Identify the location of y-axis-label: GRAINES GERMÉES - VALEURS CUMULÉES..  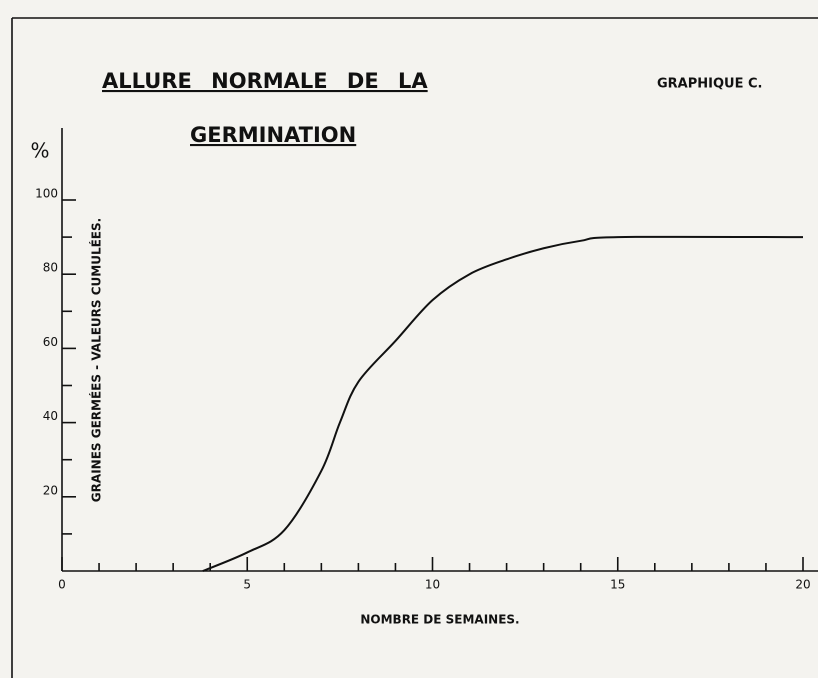
(96, 360).